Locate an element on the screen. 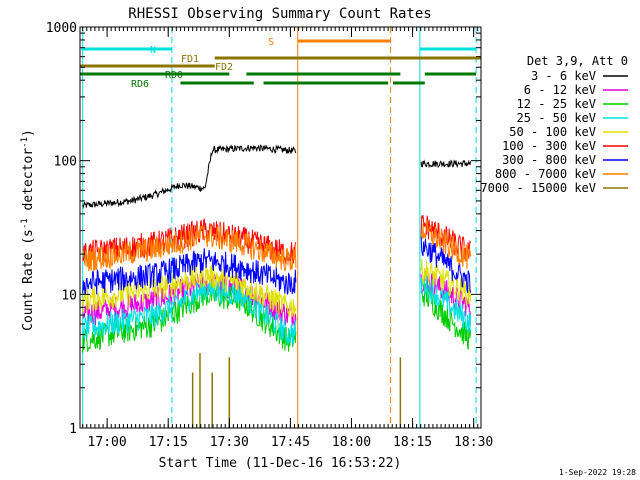  flags-layer: N S FD1 FD2 RD0 RD6 is located at coordinates (280, 63).